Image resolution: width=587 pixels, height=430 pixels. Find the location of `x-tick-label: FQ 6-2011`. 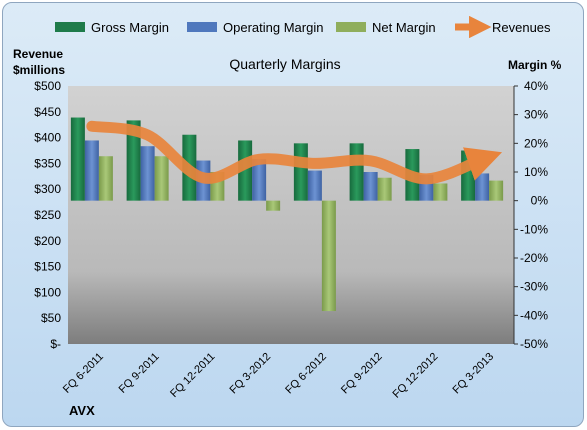

x-tick-label: FQ 6-2011 is located at coordinates (83, 373).